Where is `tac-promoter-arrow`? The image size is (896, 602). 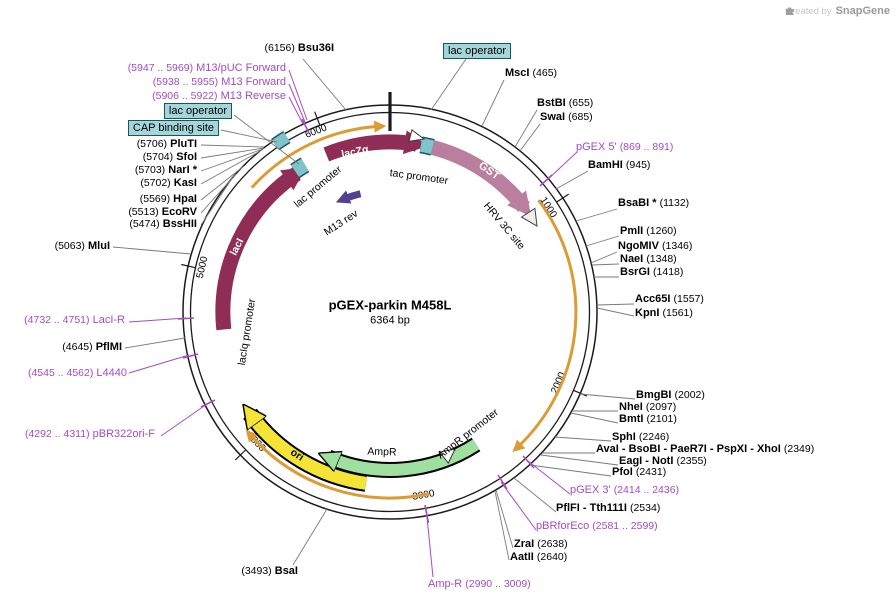 tac-promoter-arrow is located at coordinates (417, 135).